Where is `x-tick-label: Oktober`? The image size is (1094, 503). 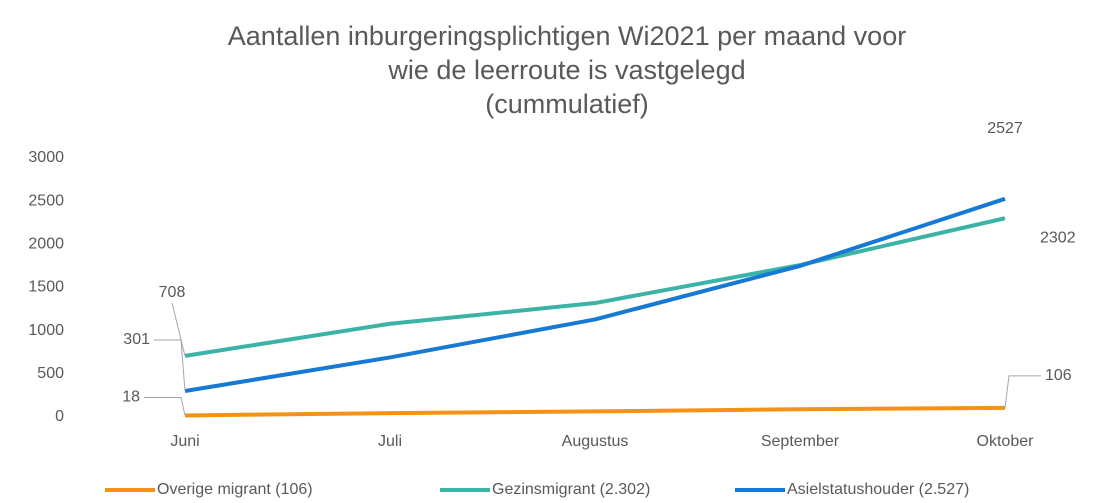 x-tick-label: Oktober is located at coordinates (1006, 441).